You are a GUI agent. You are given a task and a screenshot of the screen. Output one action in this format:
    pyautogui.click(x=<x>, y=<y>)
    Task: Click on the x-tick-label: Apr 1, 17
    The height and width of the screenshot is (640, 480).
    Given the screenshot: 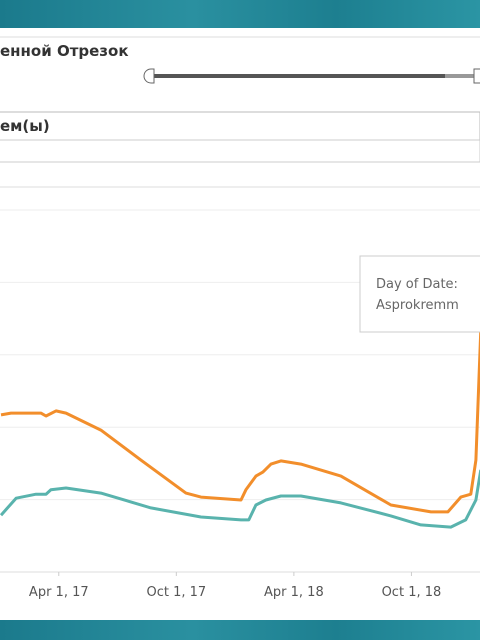 What is the action you would take?
    pyautogui.click(x=59, y=592)
    